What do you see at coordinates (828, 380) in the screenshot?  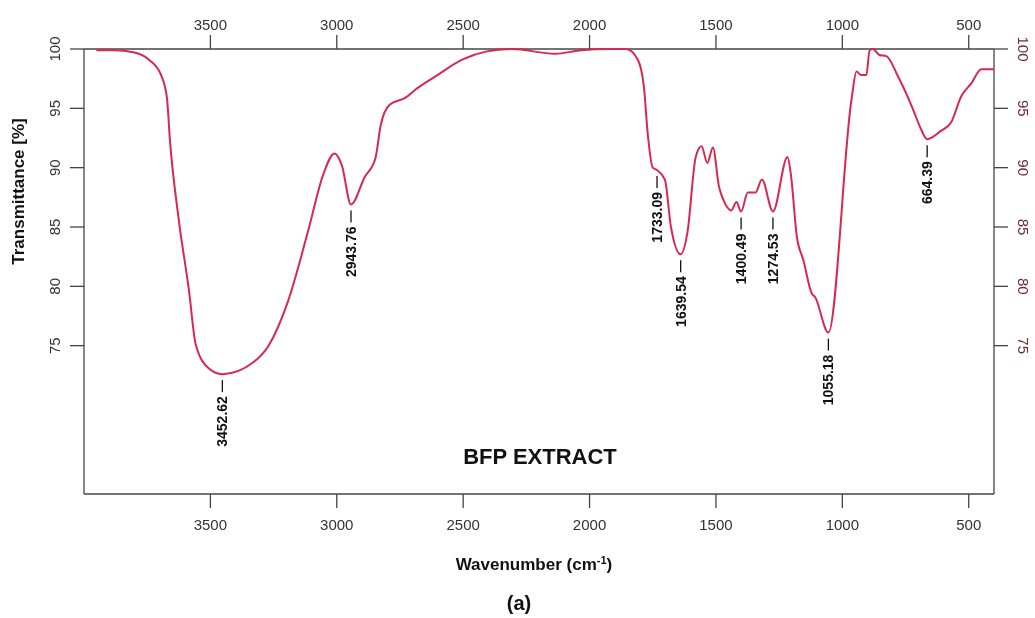 I see `annotation: 1055.18` at bounding box center [828, 380].